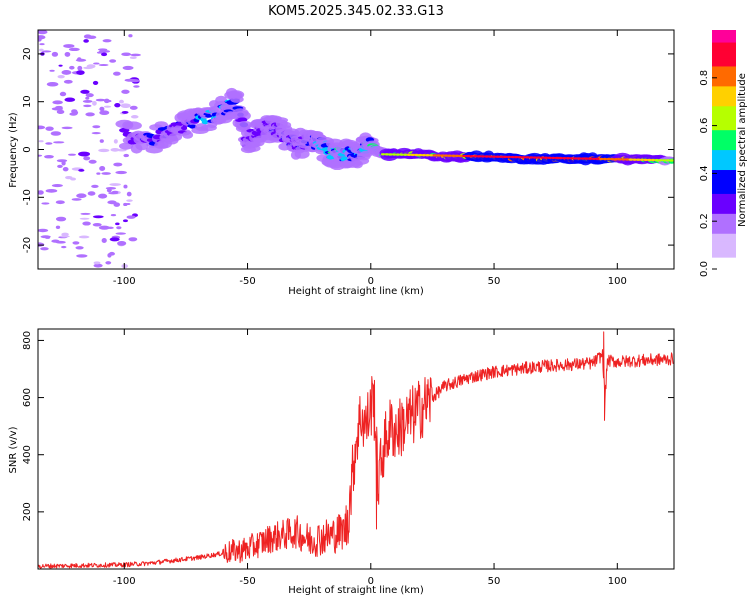 The height and width of the screenshot is (600, 750). I want to click on spectrogram-y-tick-label: 20, so click(27, 54).